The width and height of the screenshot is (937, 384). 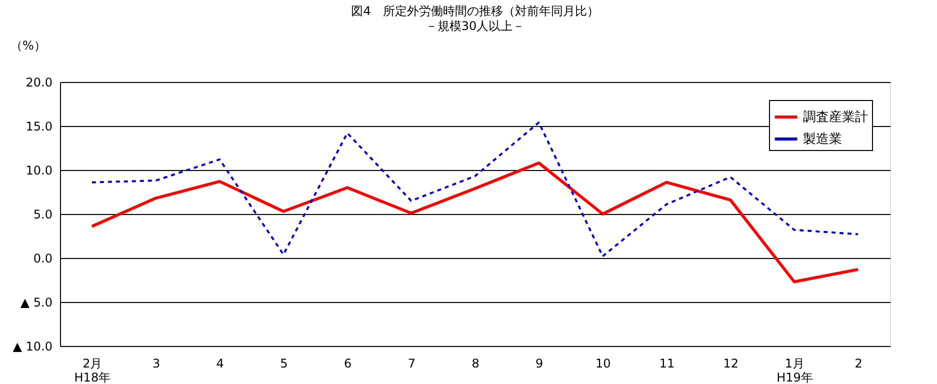 What do you see at coordinates (731, 363) in the screenshot?
I see `x-tick-label: 12` at bounding box center [731, 363].